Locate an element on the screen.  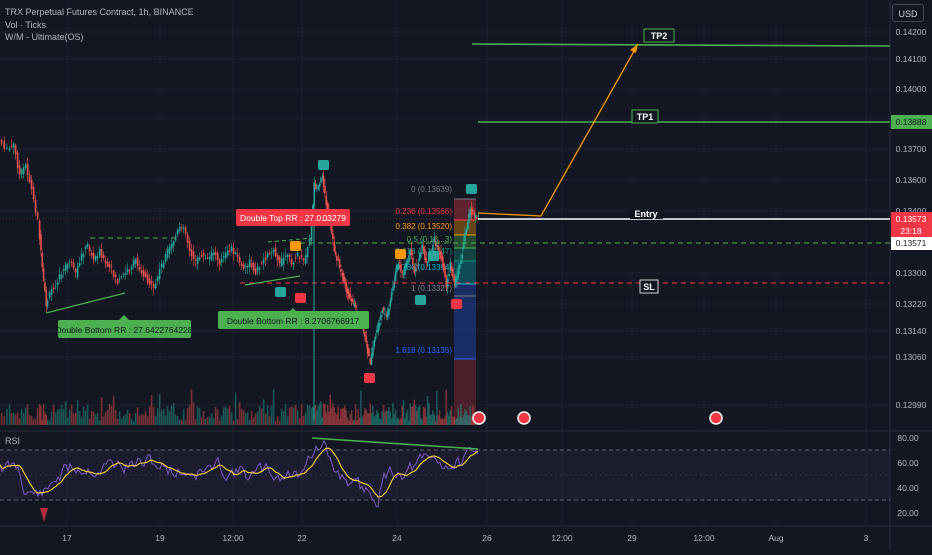
rsi-ma-line is located at coordinates (239, 472).